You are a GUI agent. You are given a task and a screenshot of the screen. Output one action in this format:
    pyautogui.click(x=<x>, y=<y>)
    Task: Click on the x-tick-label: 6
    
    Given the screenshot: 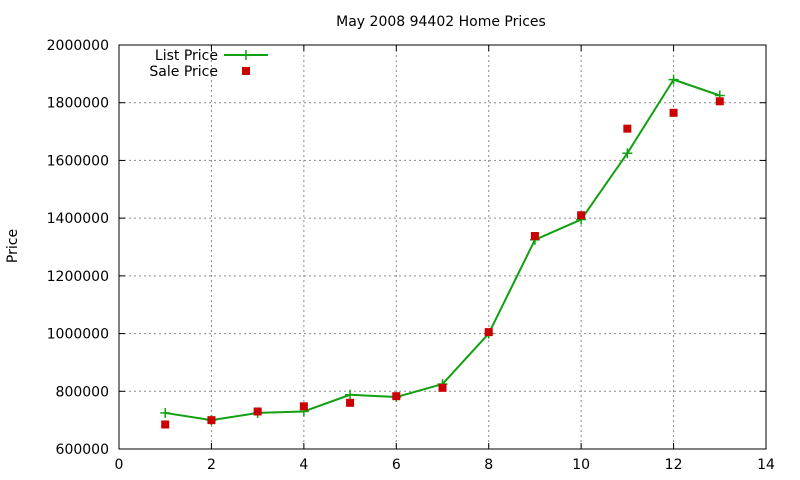 What is the action you would take?
    pyautogui.click(x=396, y=465)
    